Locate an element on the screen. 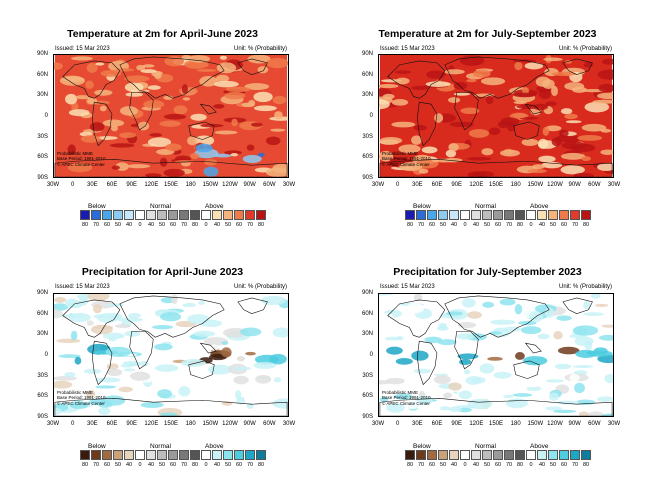  map-note: Probabilistic MME is located at coordinates (75, 153).